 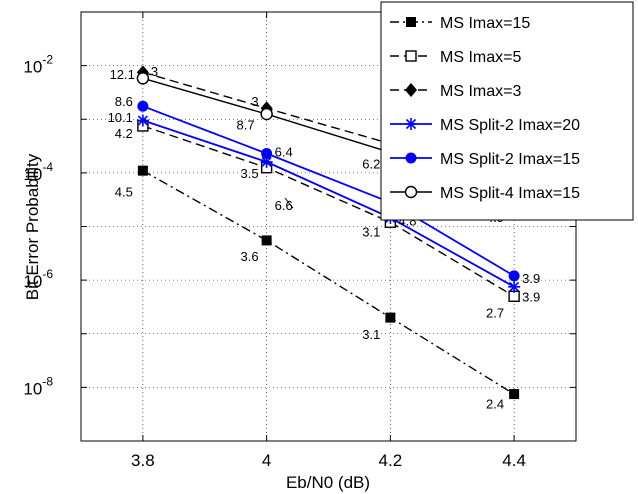 What do you see at coordinates (250, 173) in the screenshot?
I see `annotation-label: 3.5` at bounding box center [250, 173].